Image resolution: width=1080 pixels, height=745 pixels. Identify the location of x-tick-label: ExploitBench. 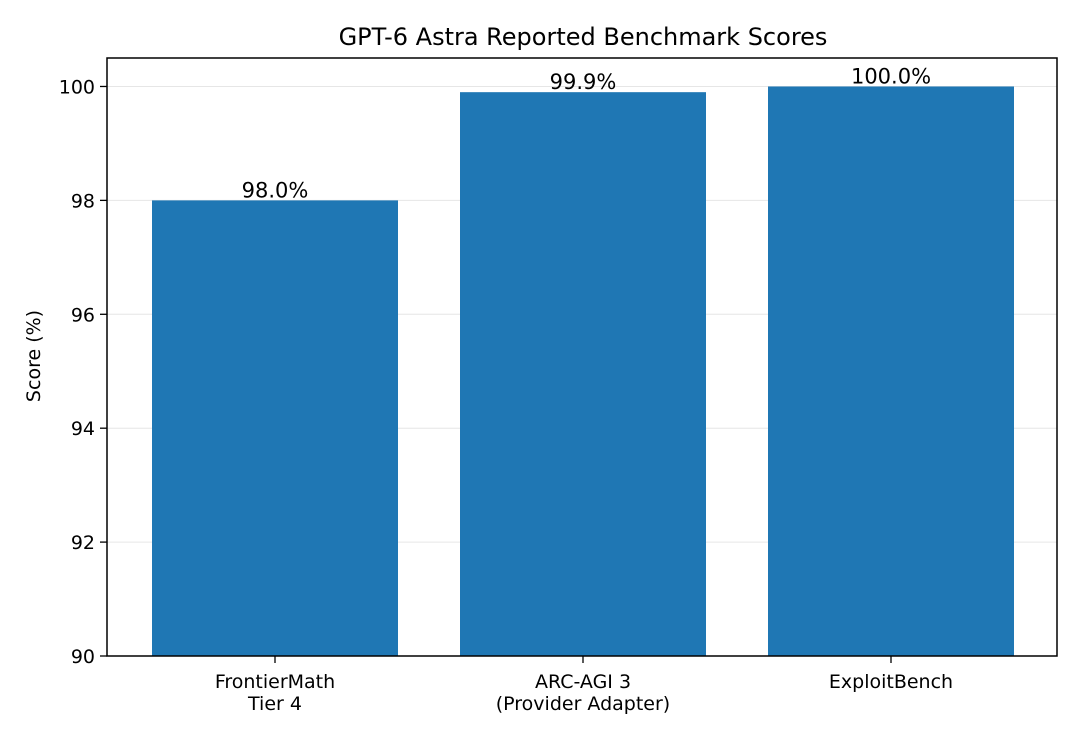
(891, 682).